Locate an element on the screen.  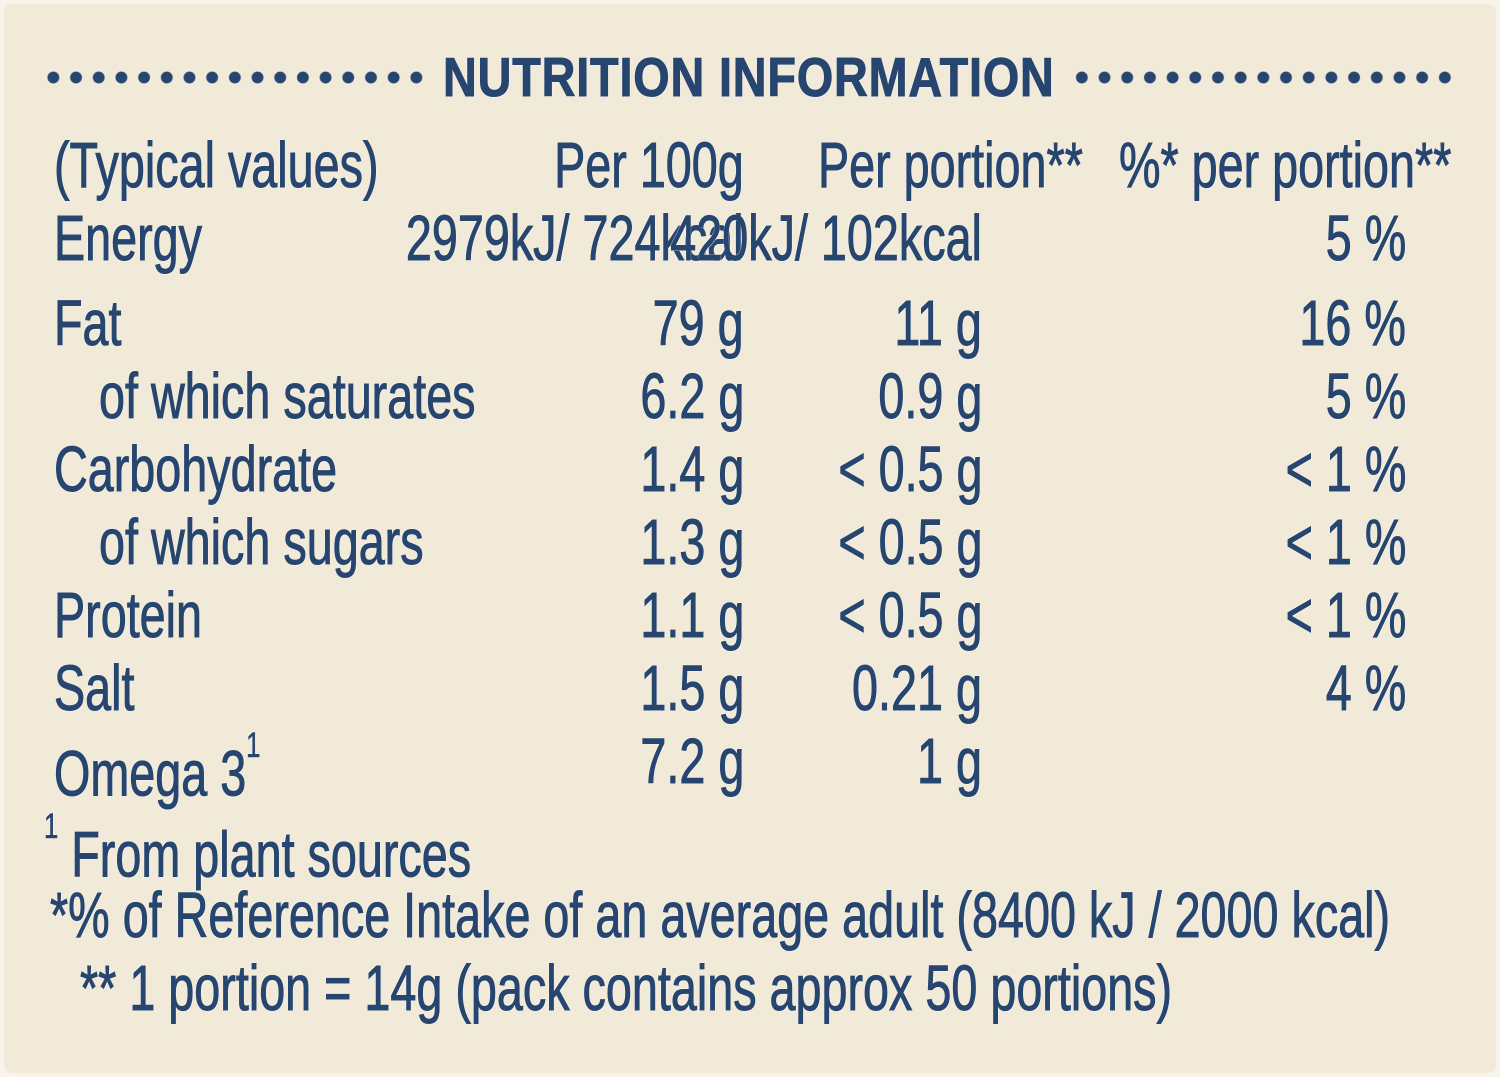
per-portion-value: 0.21 g is located at coordinates (917, 688).